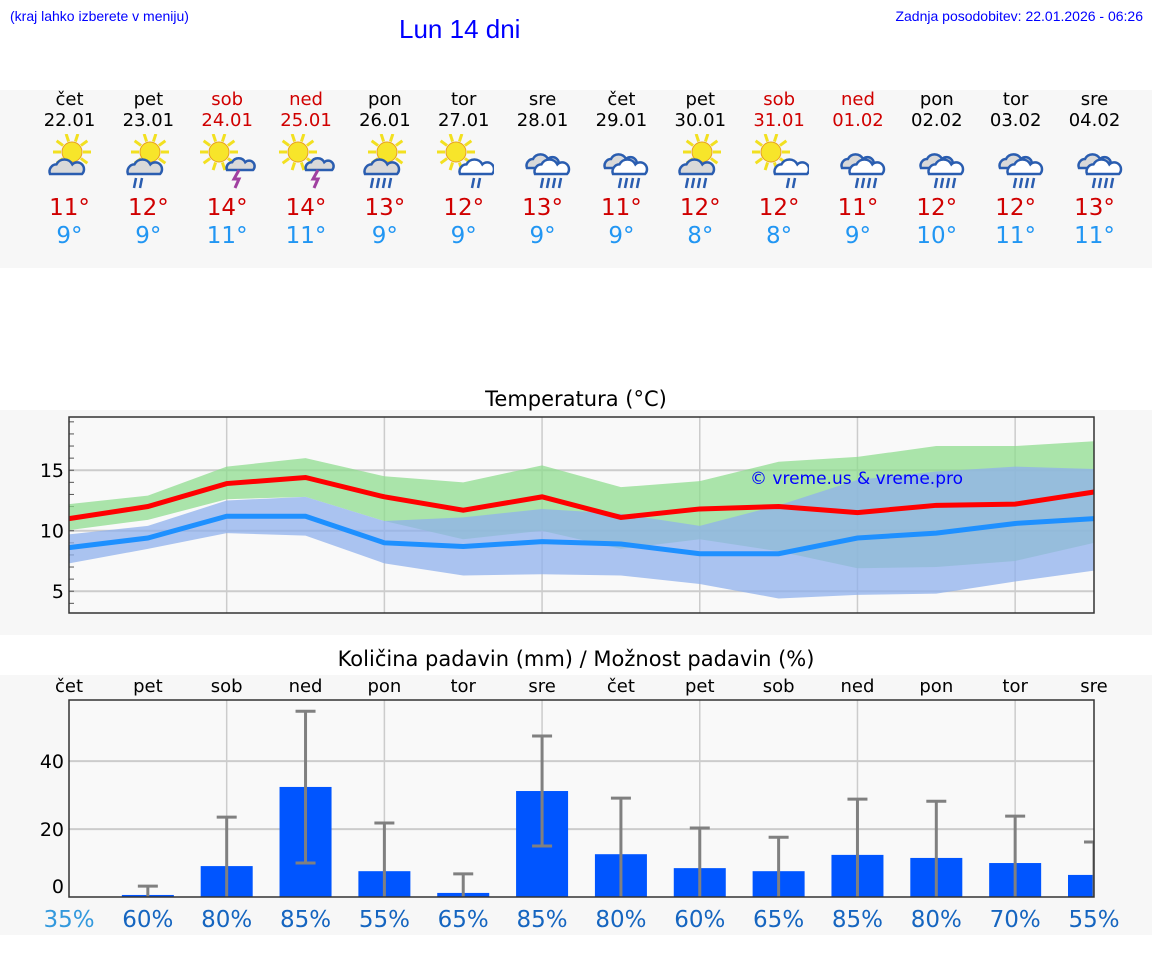  I want to click on day-date: 01.02, so click(858, 120).